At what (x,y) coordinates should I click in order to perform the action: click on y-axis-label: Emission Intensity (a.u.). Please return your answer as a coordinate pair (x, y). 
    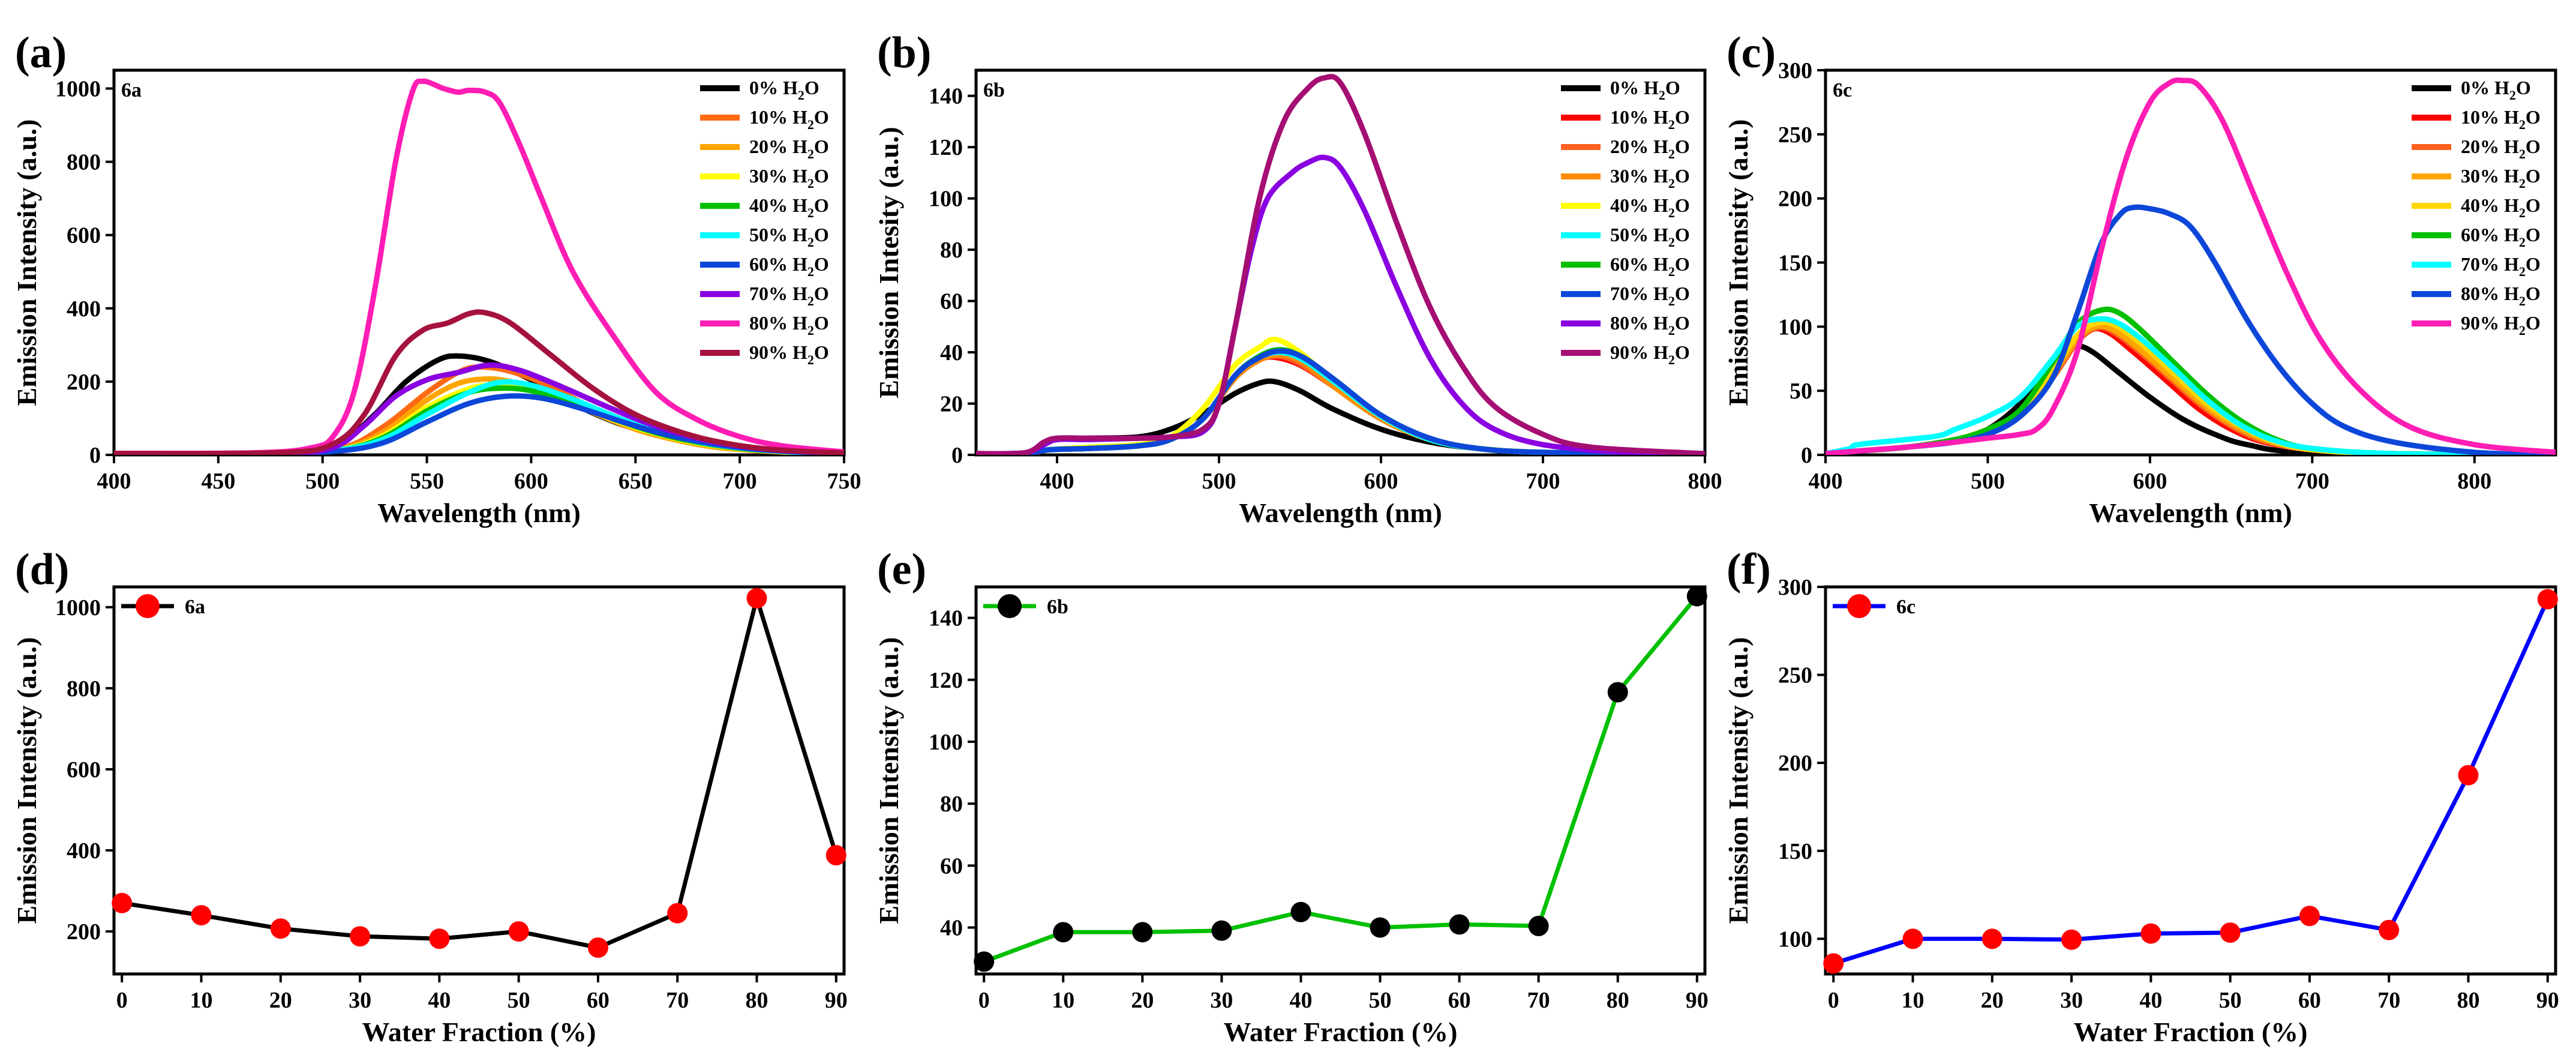
    Looking at the image, I should click on (1738, 262).